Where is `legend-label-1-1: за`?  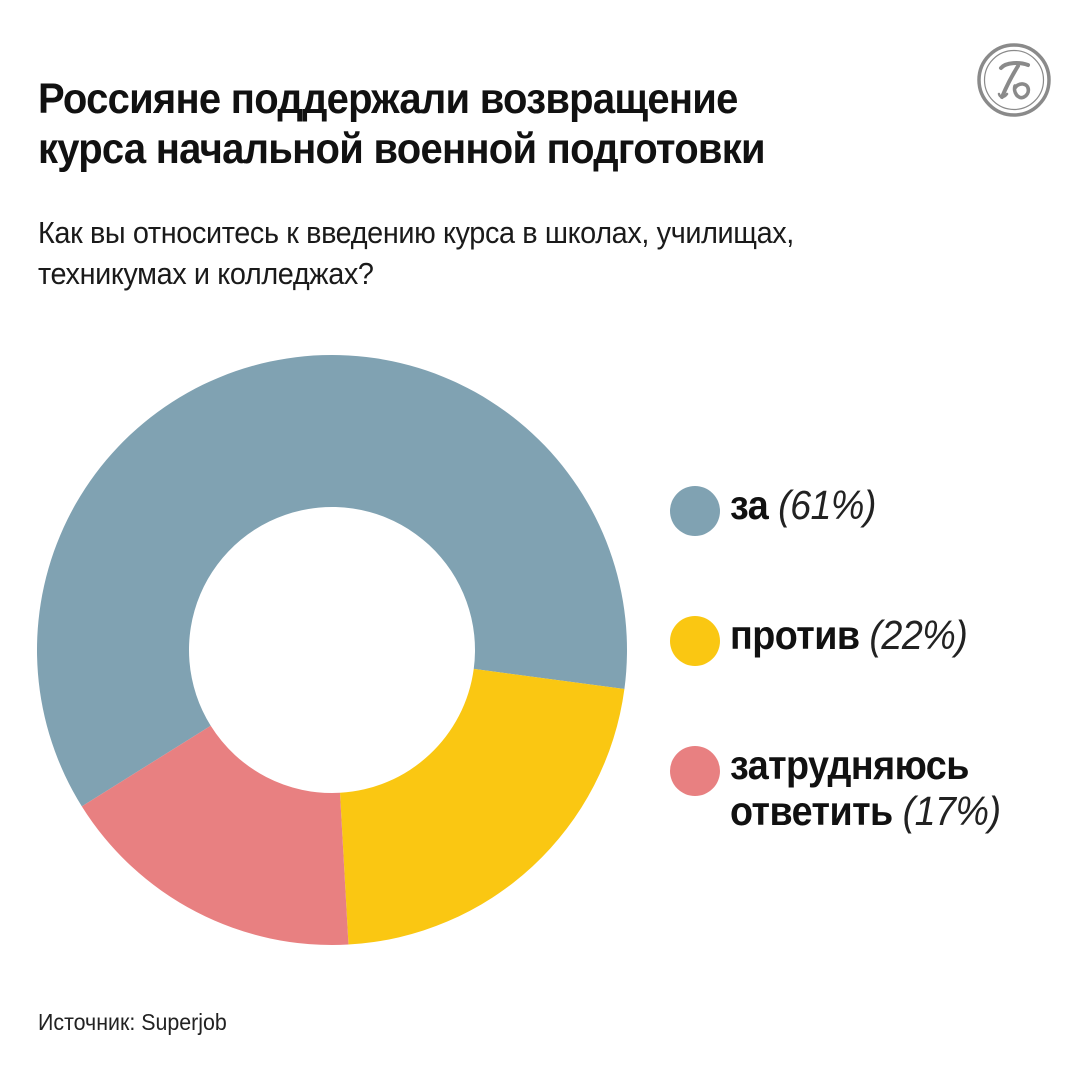 legend-label-1-1: за is located at coordinates (749, 505).